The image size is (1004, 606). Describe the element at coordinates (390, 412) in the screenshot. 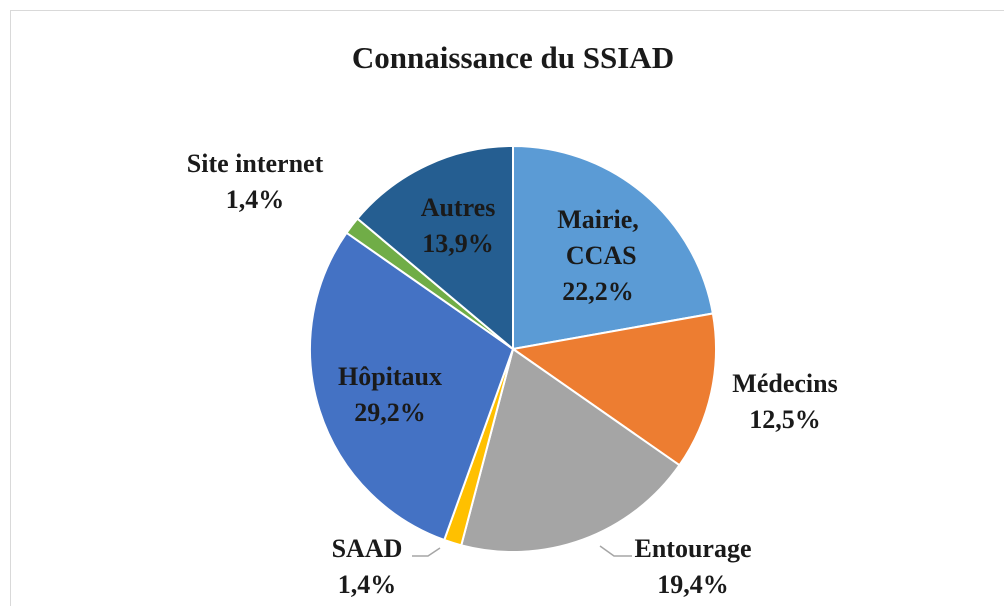

I see `value-label: 29,2%` at that location.